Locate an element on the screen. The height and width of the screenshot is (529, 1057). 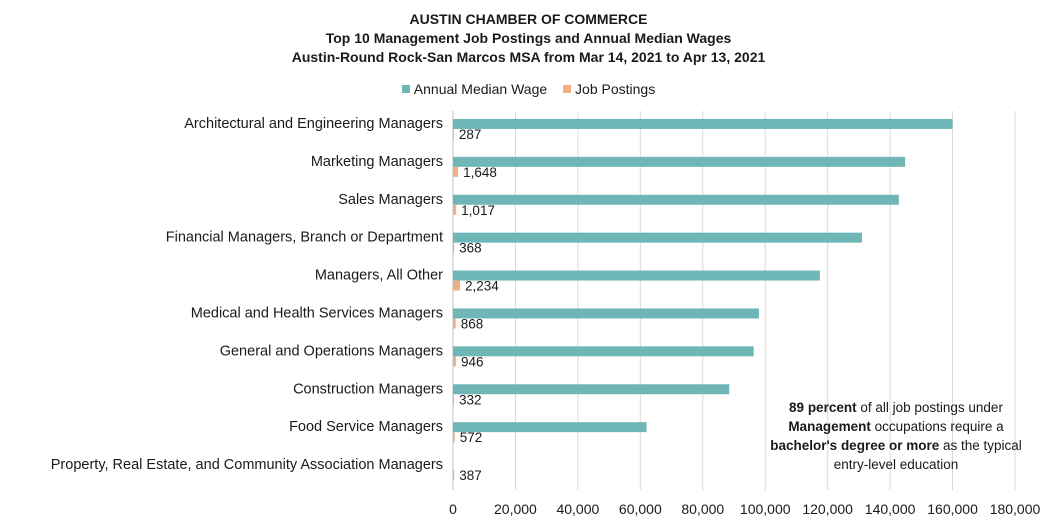
legend-swatch-postings is located at coordinates (567, 89).